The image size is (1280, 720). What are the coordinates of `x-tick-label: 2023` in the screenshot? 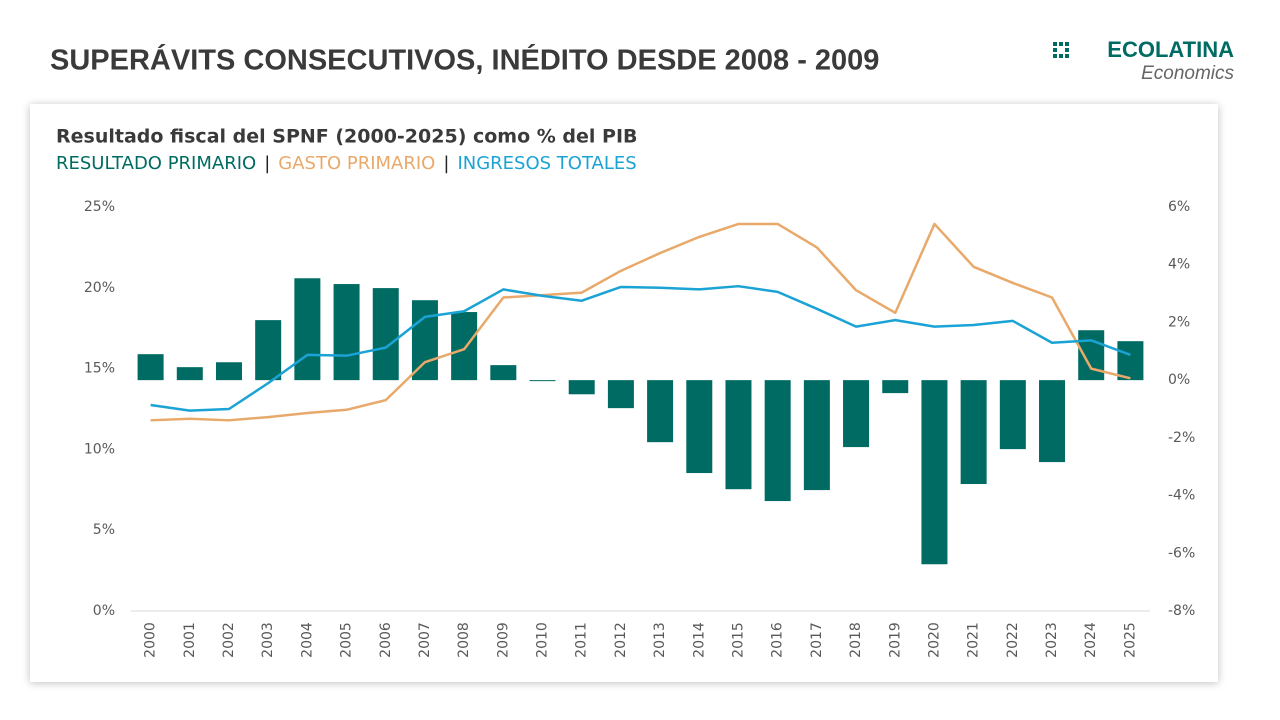 It's located at (1052, 640).